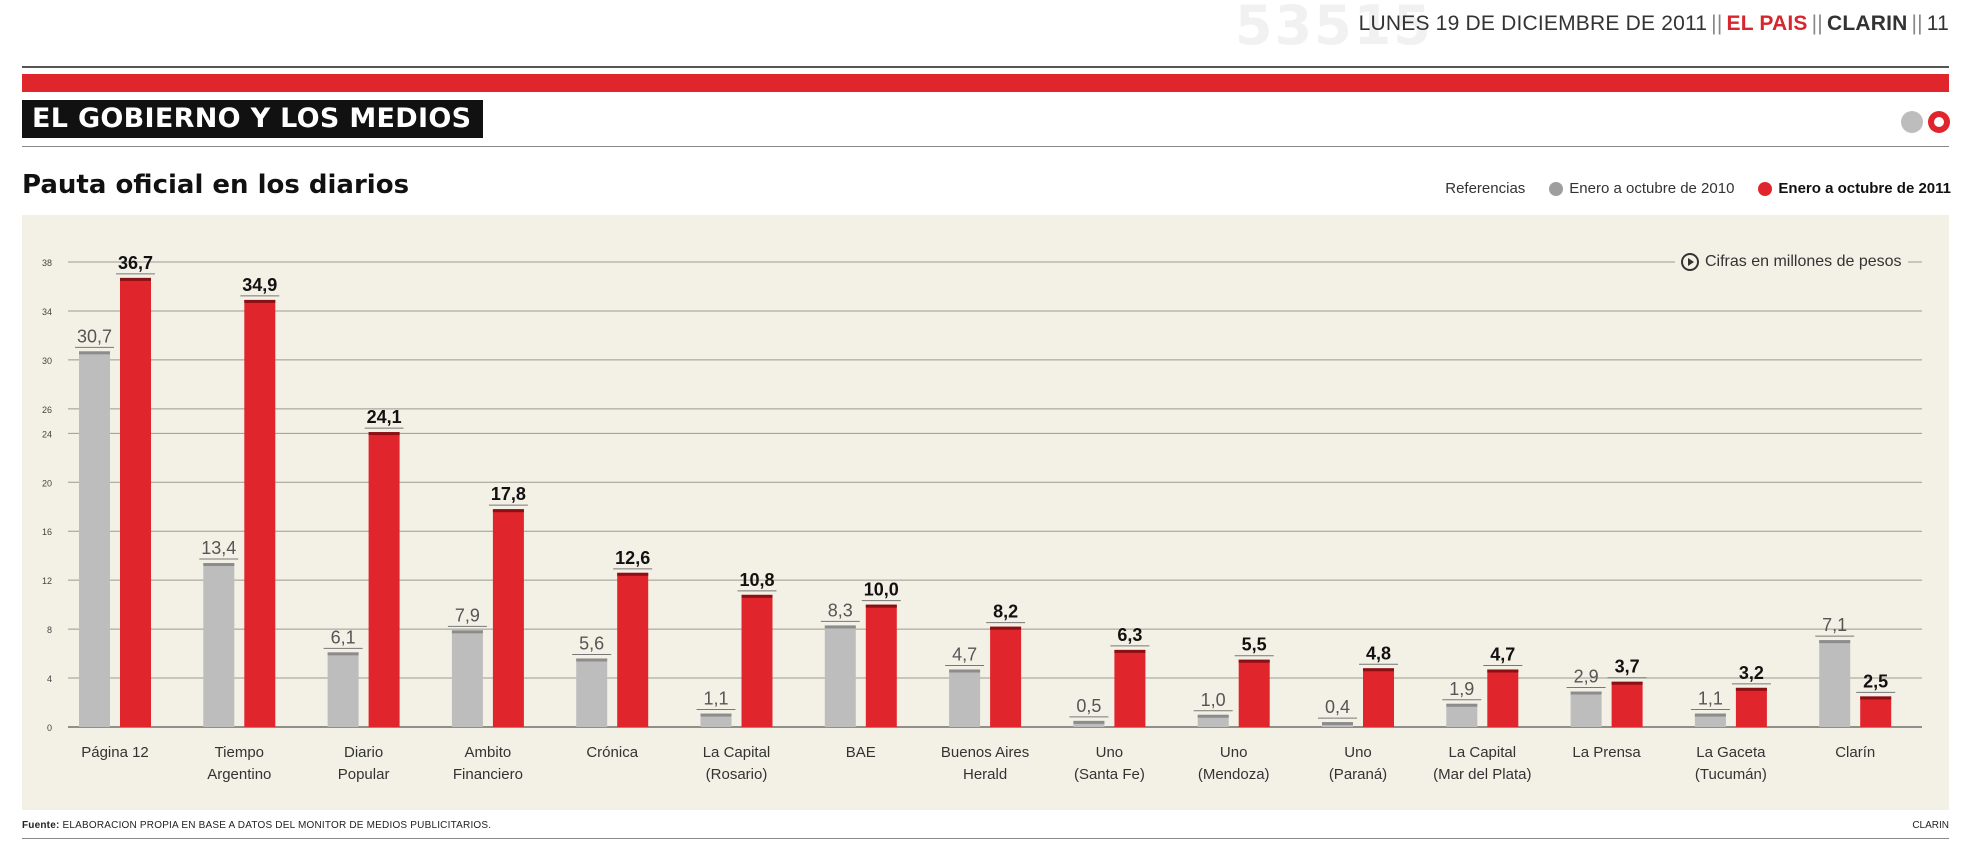 The height and width of the screenshot is (845, 1971). What do you see at coordinates (1803, 261) in the screenshot?
I see `units-note-text: Cifras en millones de pesos` at bounding box center [1803, 261].